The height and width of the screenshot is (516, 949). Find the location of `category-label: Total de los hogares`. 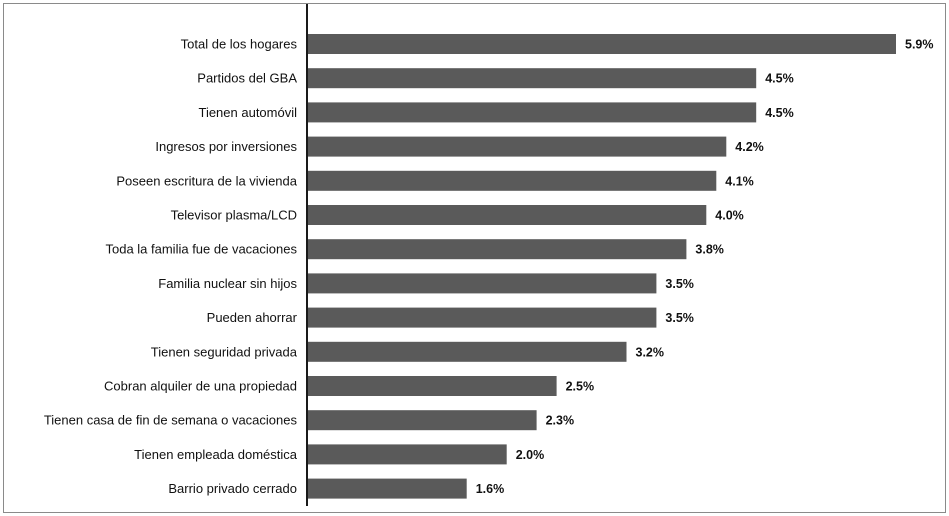

category-label: Total de los hogares is located at coordinates (239, 44).